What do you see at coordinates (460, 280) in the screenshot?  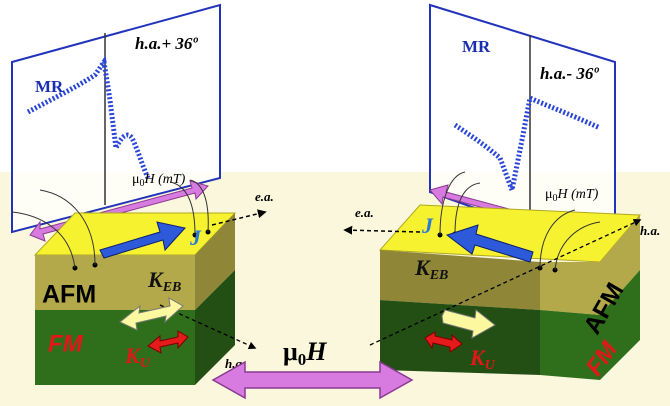 I see `afm-face` at bounding box center [460, 280].